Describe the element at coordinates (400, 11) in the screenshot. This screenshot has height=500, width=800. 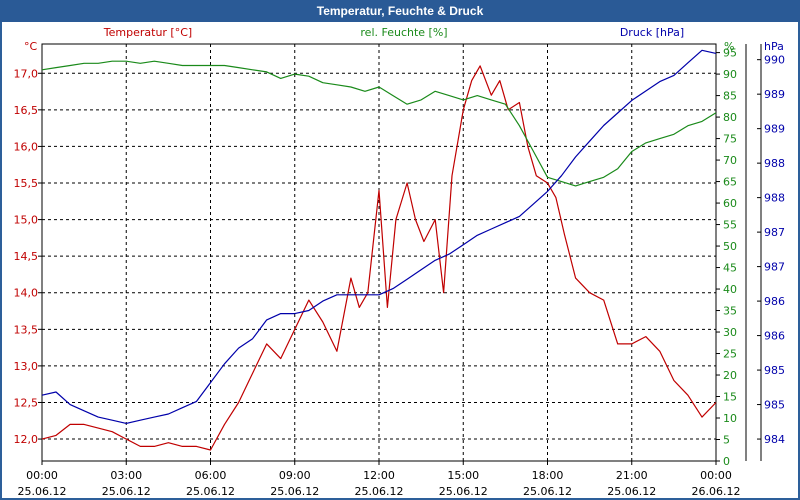
I see `window-title: Temperatur, Feuchte & Druck` at that location.